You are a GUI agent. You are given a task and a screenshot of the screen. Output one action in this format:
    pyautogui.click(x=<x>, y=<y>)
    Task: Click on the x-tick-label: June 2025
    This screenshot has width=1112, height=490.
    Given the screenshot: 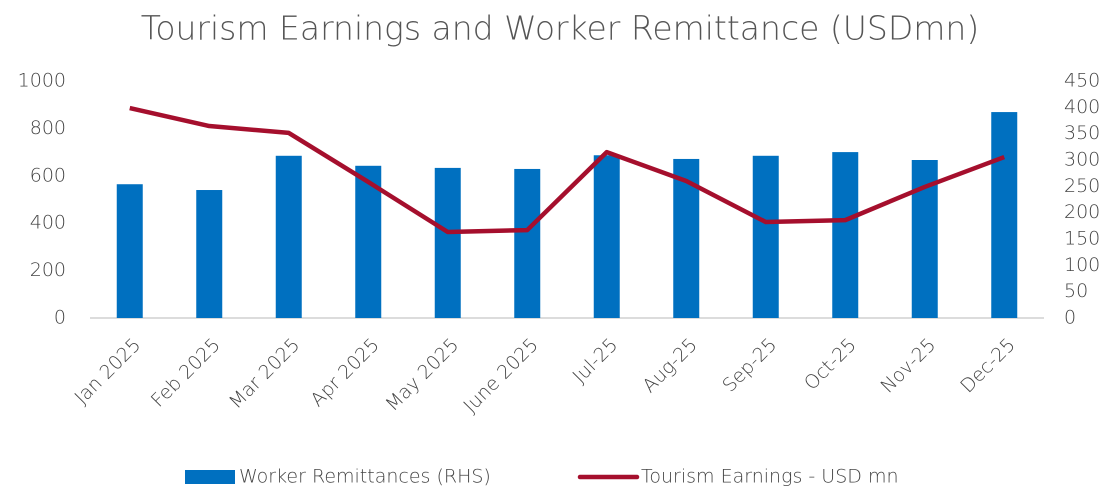 What is the action you would take?
    pyautogui.click(x=500, y=375)
    